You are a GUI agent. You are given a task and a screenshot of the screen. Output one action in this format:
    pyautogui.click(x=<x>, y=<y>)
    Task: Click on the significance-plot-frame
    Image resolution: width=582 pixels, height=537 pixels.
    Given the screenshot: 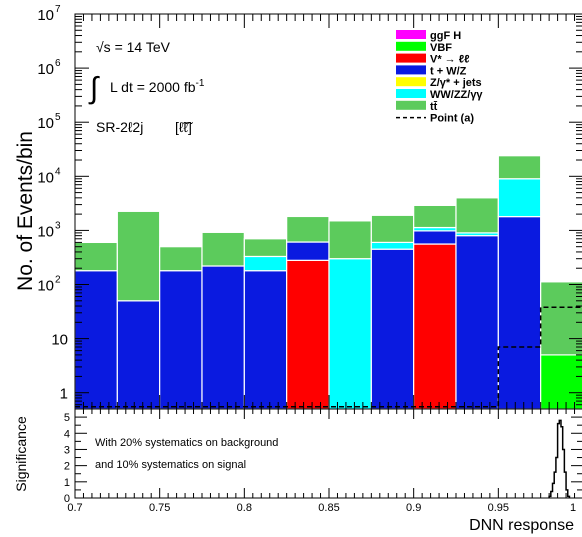 What is the action you would take?
    pyautogui.click(x=328, y=453)
    